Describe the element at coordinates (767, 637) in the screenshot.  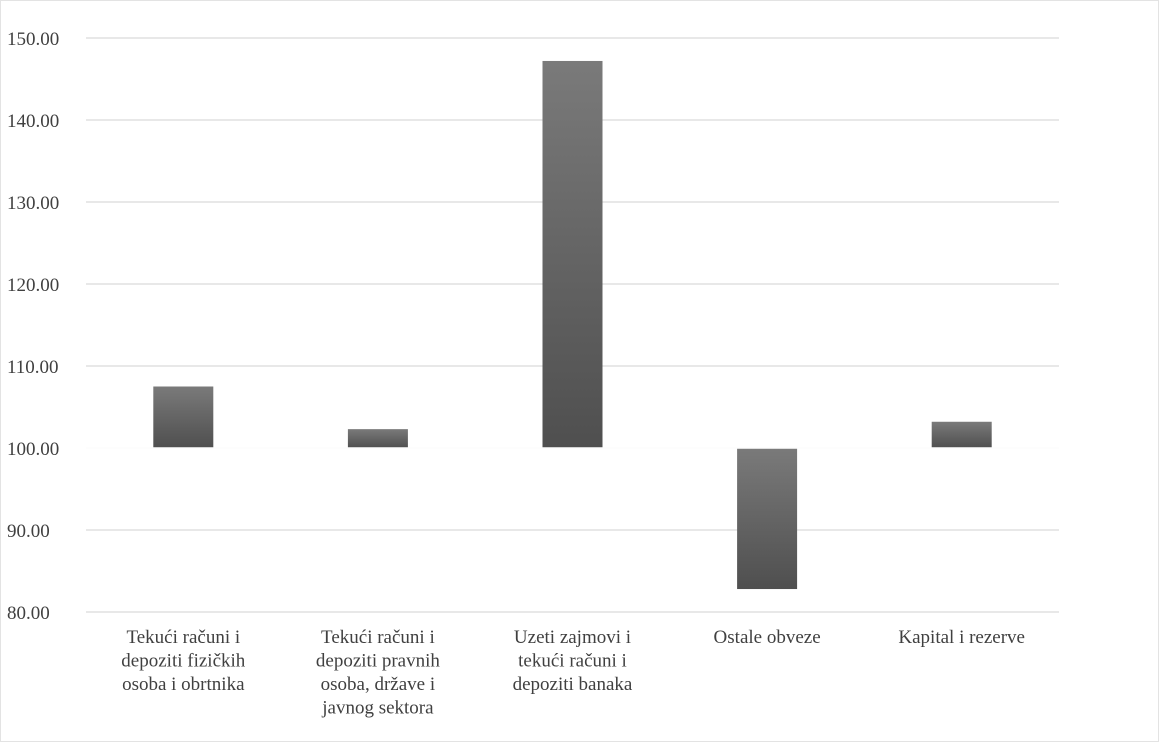
I see `x-category-label: Ostale obveze` at that location.